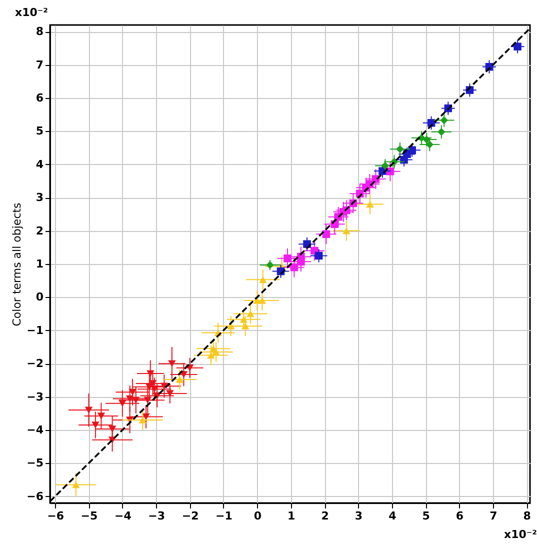 The image size is (537, 545). What do you see at coordinates (35, 363) in the screenshot?
I see `y-tick-label: −2` at bounding box center [35, 363].